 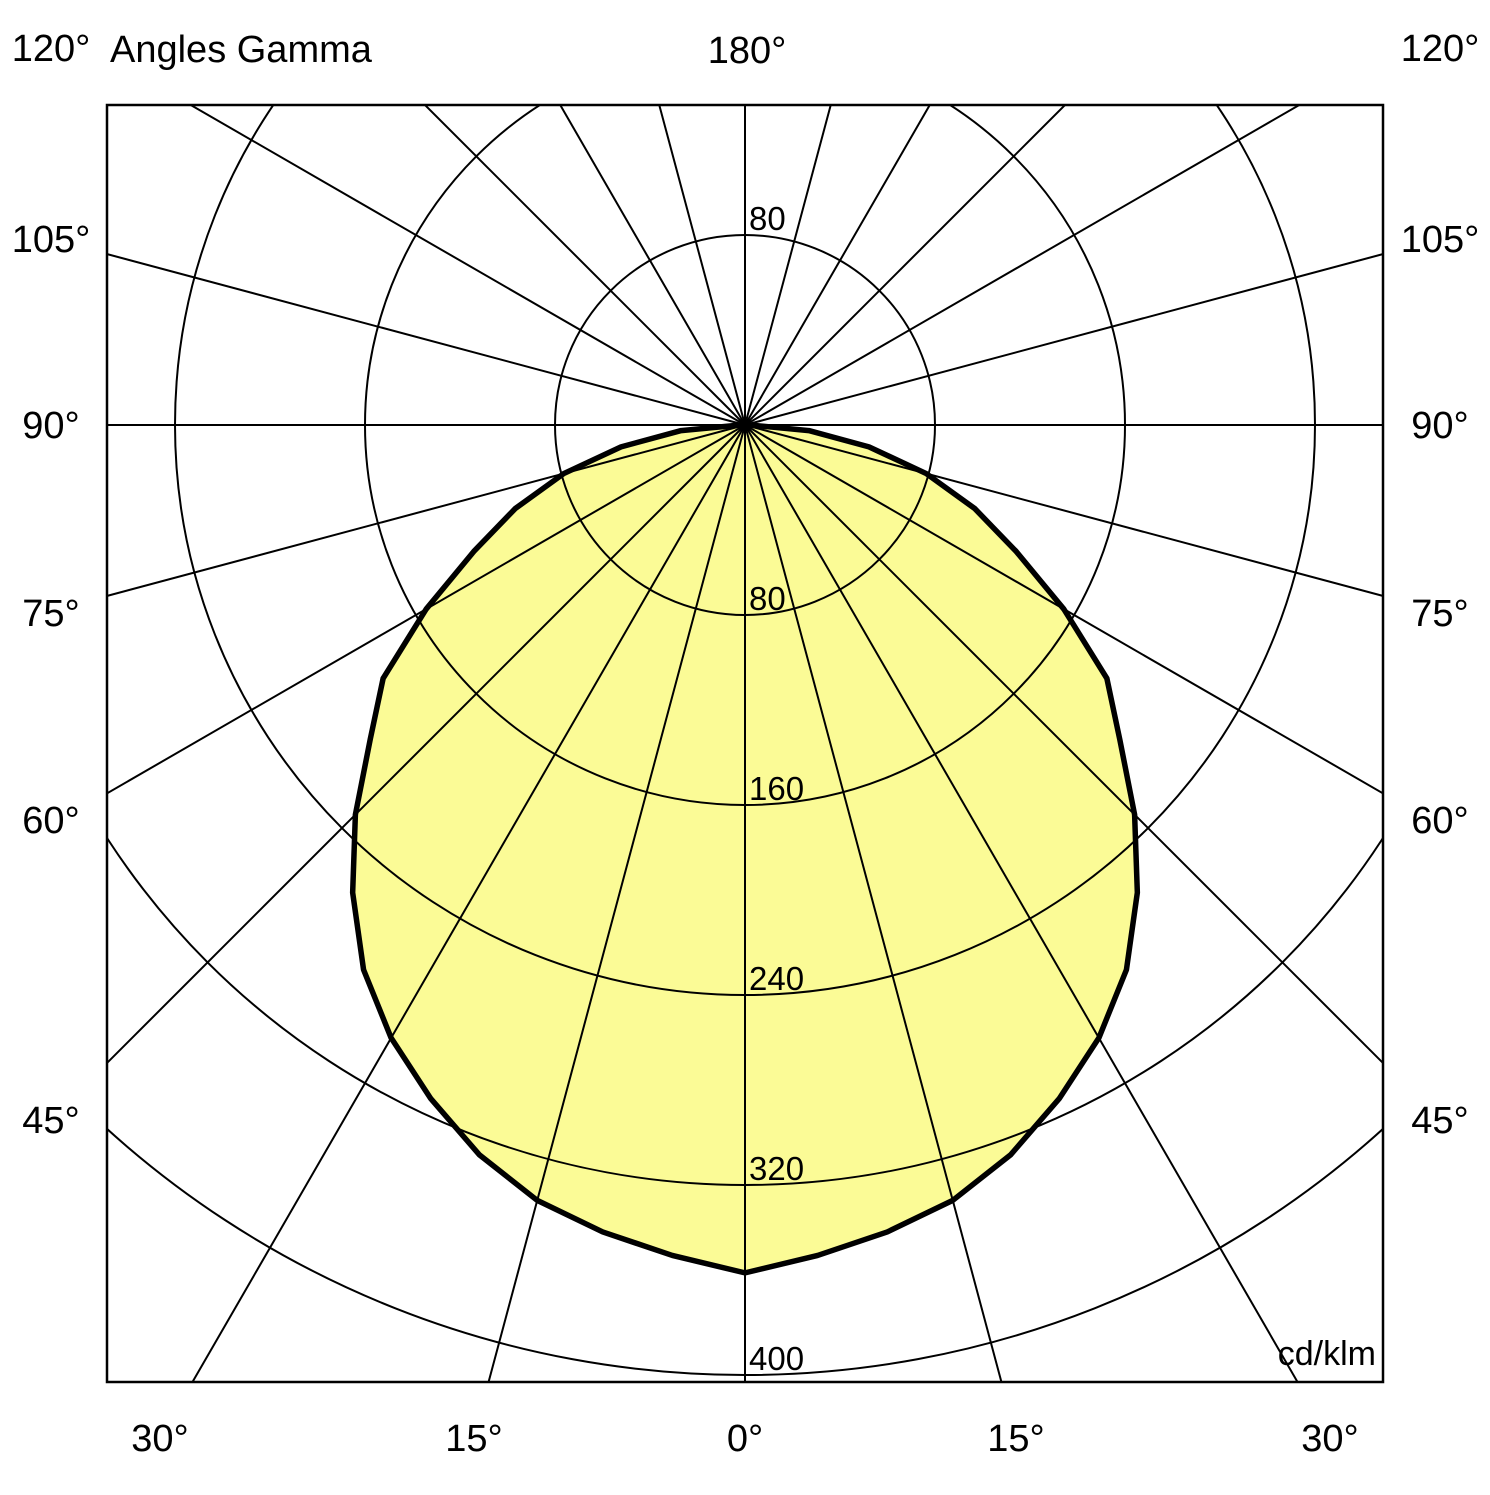 What do you see at coordinates (776, 978) in the screenshot?
I see `ring-value-label: 240` at bounding box center [776, 978].